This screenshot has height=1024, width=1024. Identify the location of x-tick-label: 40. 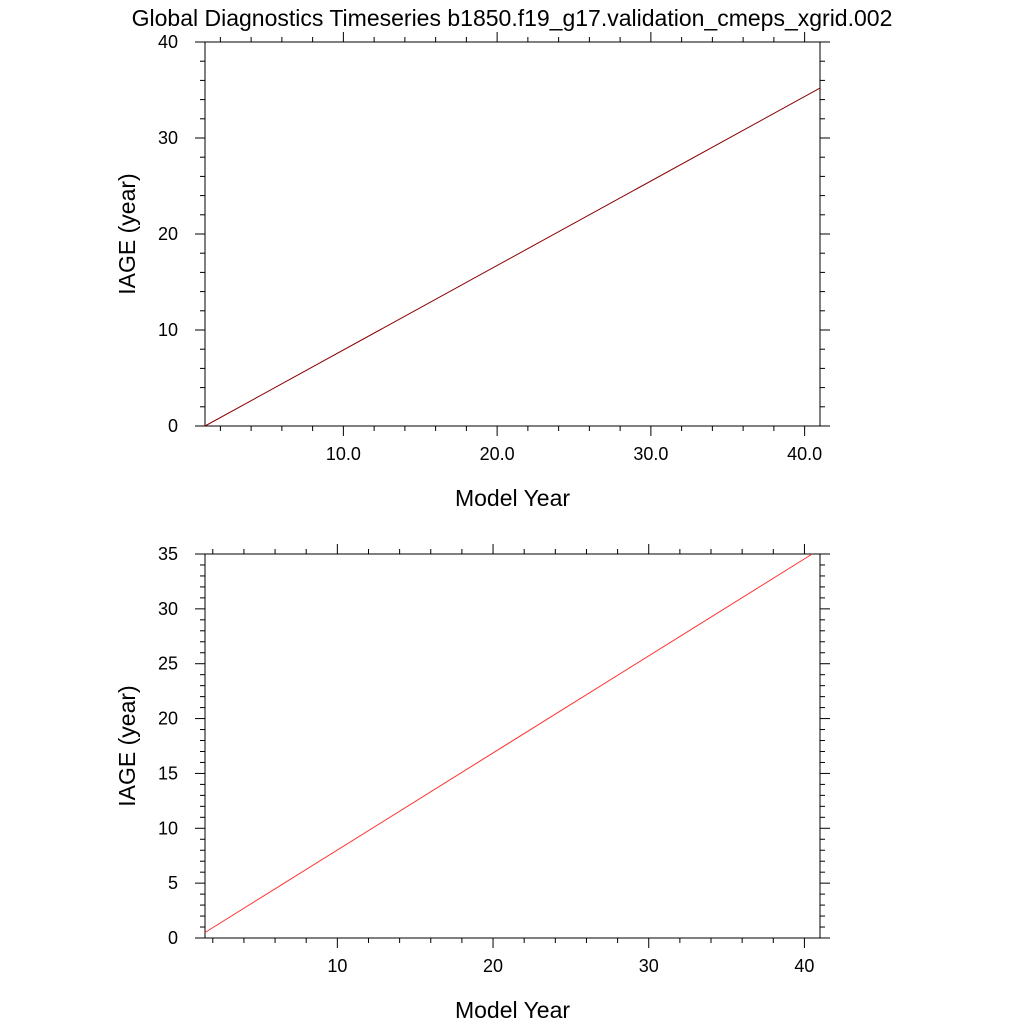
(804, 966).